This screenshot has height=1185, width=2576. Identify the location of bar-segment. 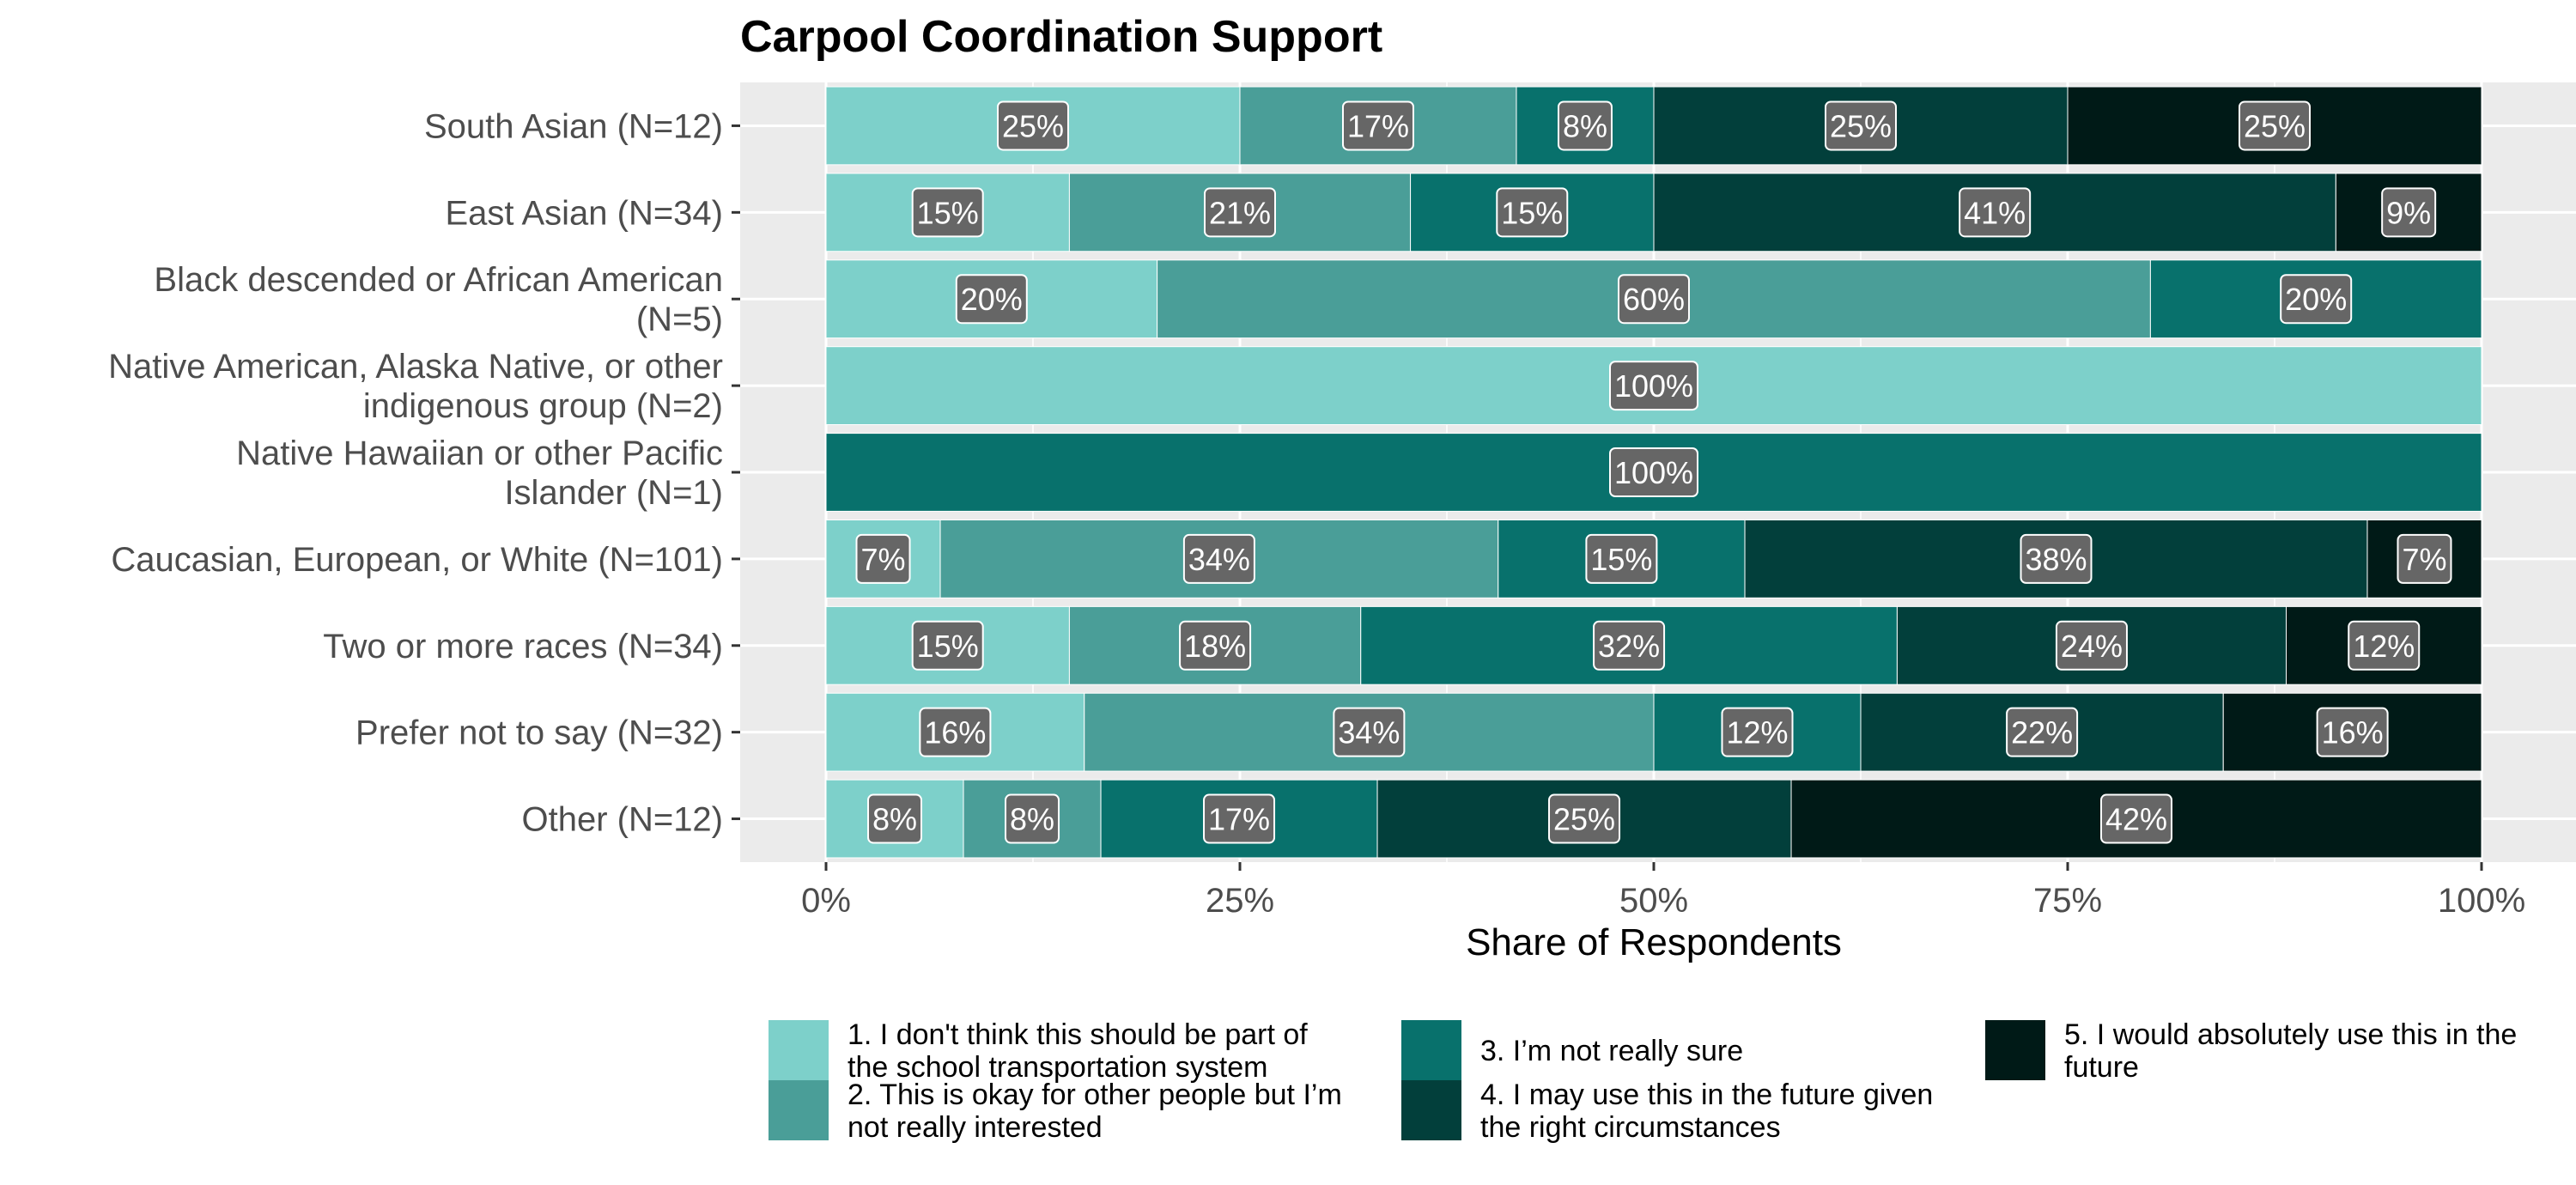
(947, 212).